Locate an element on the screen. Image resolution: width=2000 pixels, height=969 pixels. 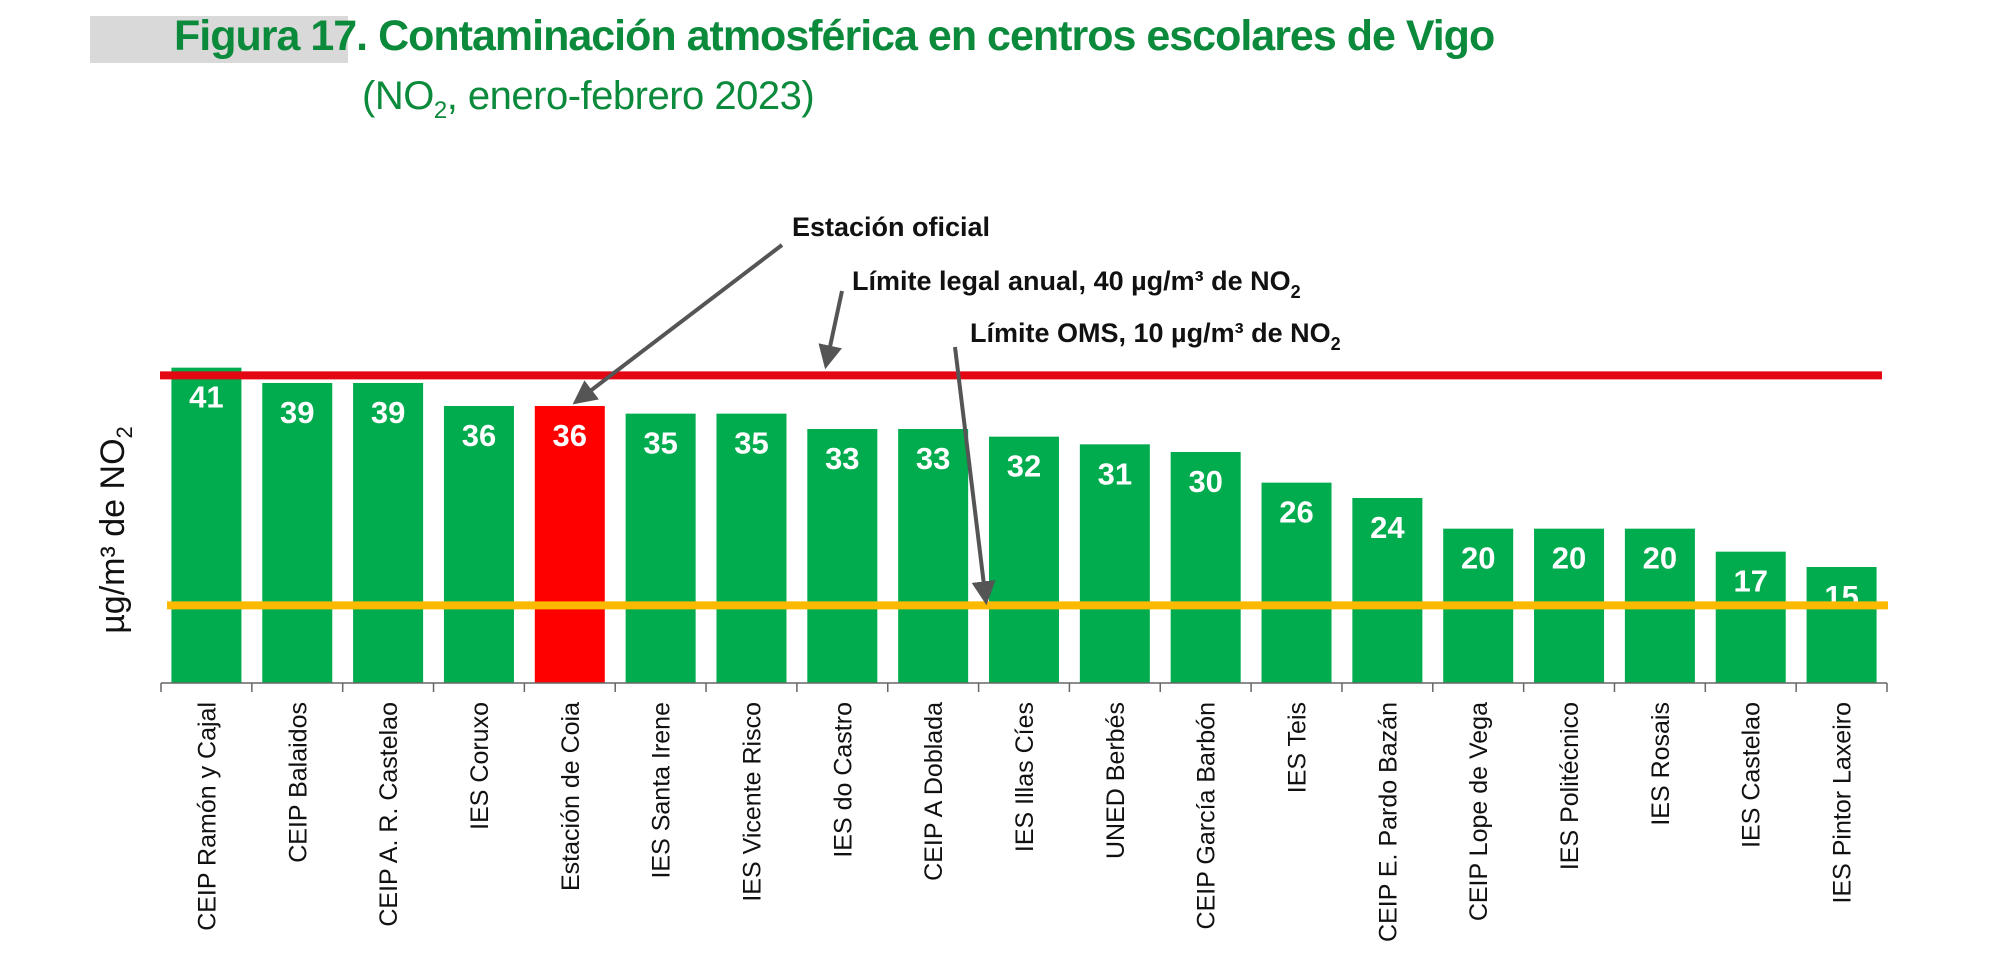
chart-subtitle: (NO2, enero-febrero 2023) is located at coordinates (588, 99).